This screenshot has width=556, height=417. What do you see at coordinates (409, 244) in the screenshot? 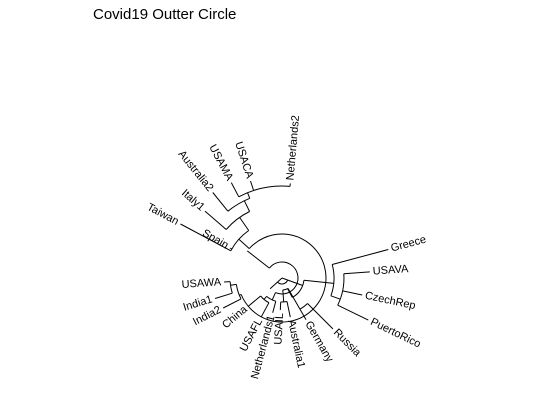
I see `leaf-label: Greece` at bounding box center [409, 244].